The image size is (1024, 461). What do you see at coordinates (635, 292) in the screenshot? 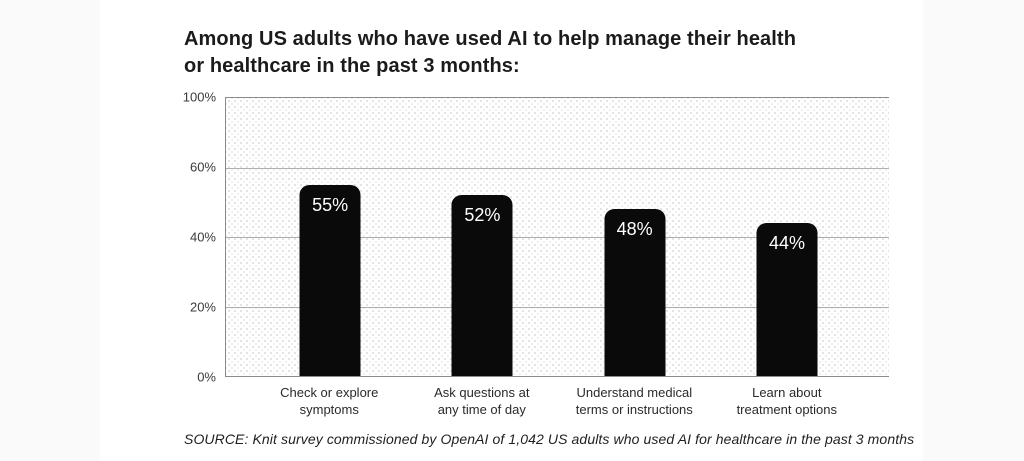
I see `bar: 48%` at bounding box center [635, 292].